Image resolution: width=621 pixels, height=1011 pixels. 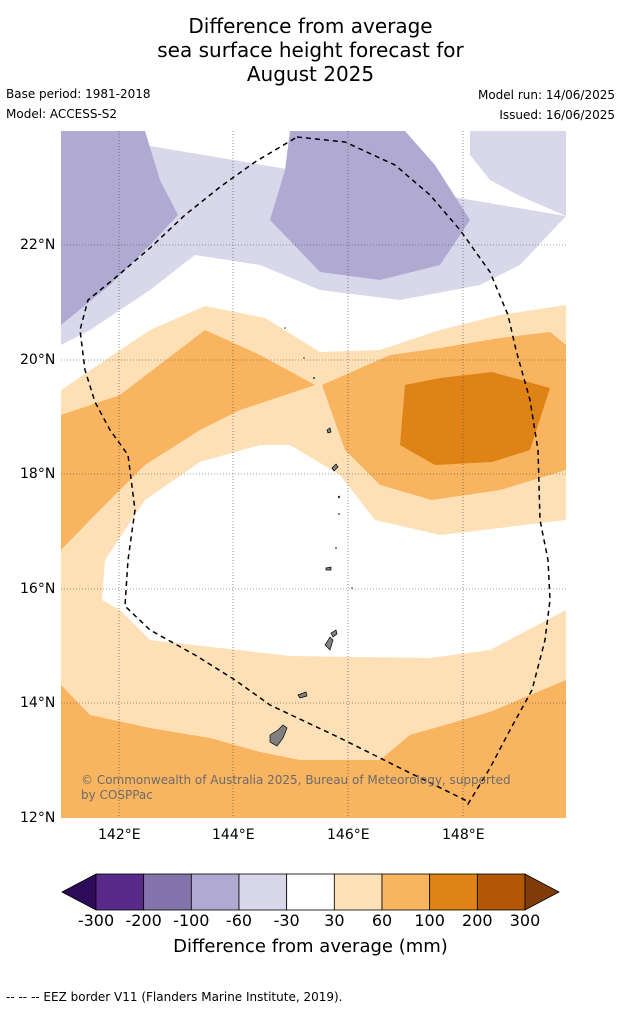 I want to click on lon-tick-142: 142°E, so click(x=119, y=835).